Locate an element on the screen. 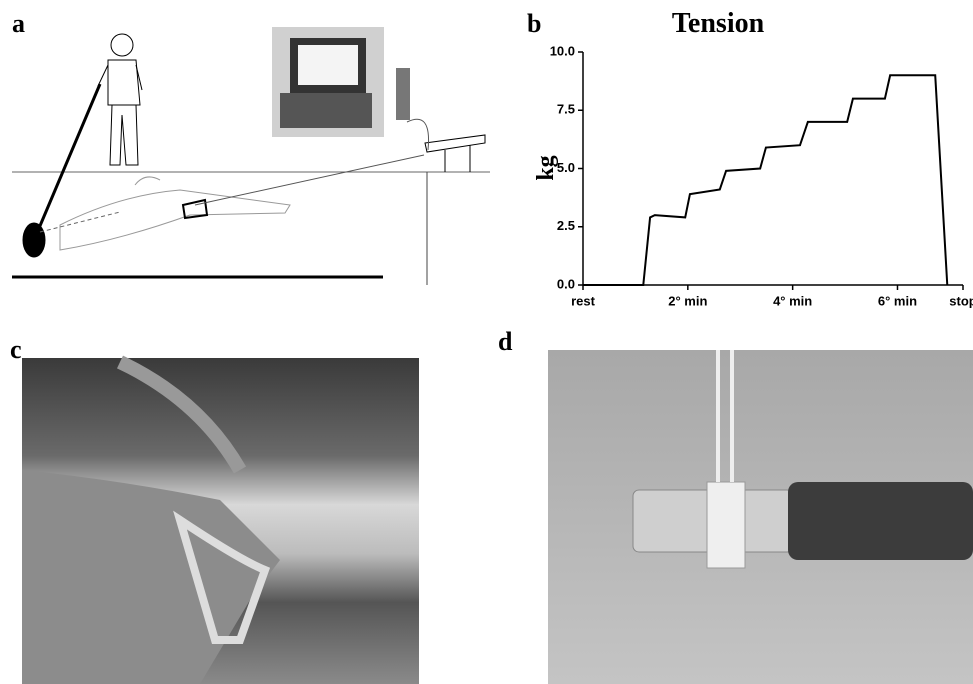 The width and height of the screenshot is (973, 684). x-tick-label: rest is located at coordinates (583, 300).